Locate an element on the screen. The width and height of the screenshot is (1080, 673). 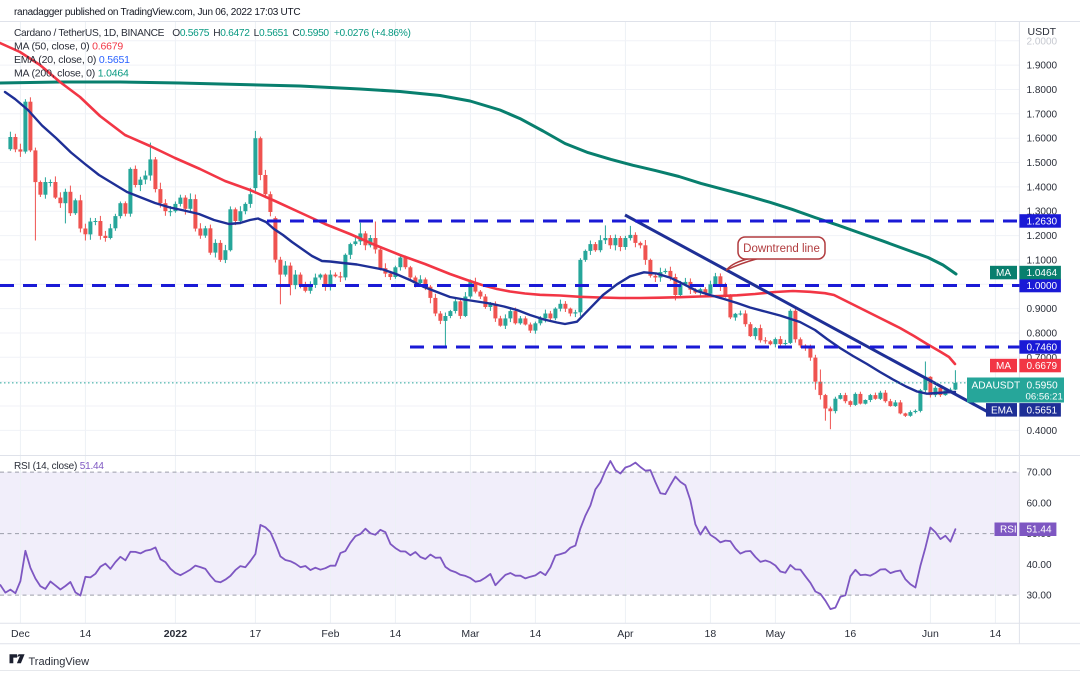
svg-text: 1.7000 is located at coordinates (1042, 114).